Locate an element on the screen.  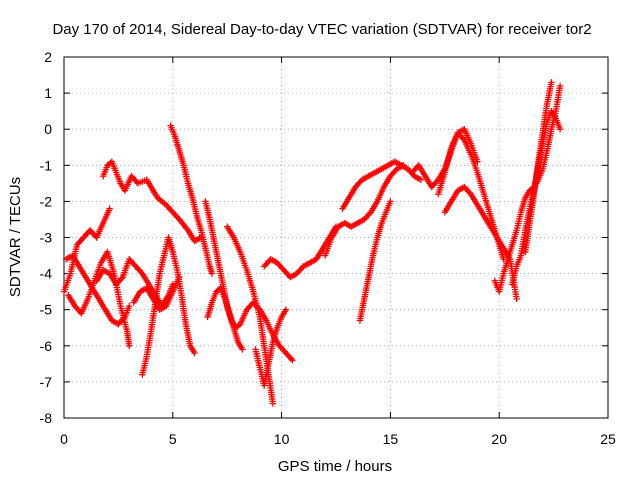
y-tick-label: -5 is located at coordinates (46, 310).